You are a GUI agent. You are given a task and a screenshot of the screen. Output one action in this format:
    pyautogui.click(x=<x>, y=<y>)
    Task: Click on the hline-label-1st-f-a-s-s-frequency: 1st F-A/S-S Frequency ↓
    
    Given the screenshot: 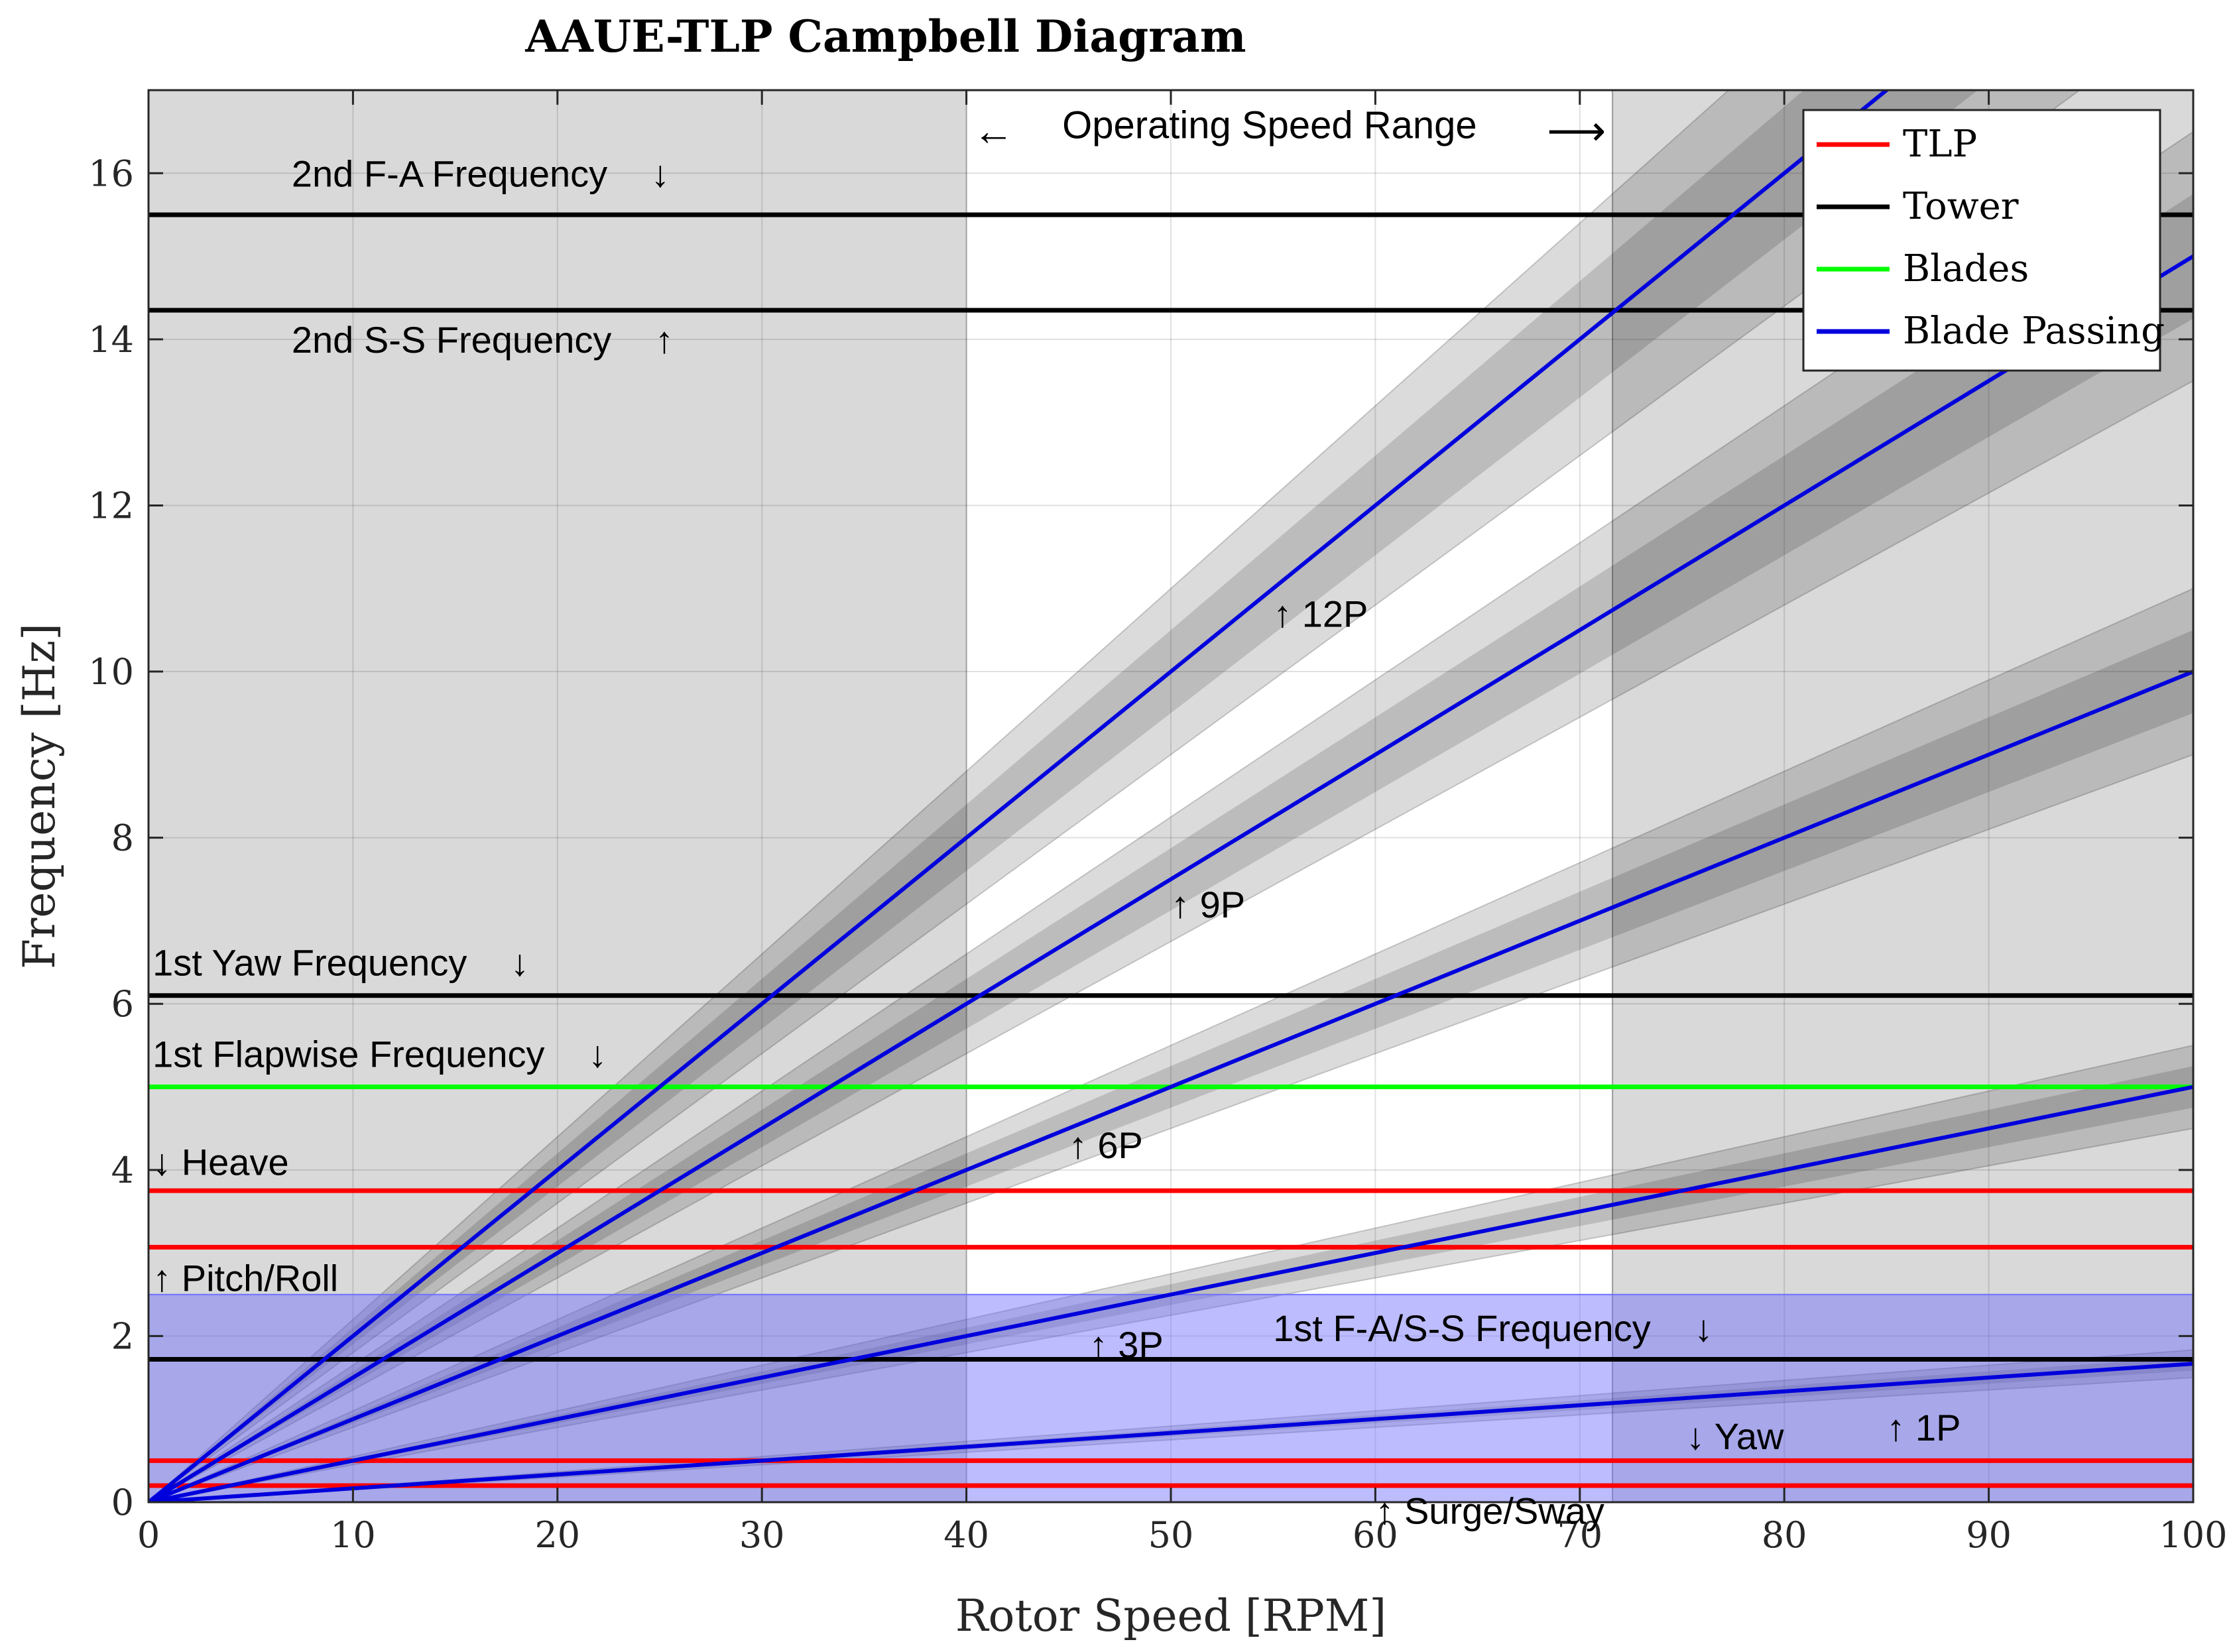 What is the action you would take?
    pyautogui.click(x=1493, y=1328)
    